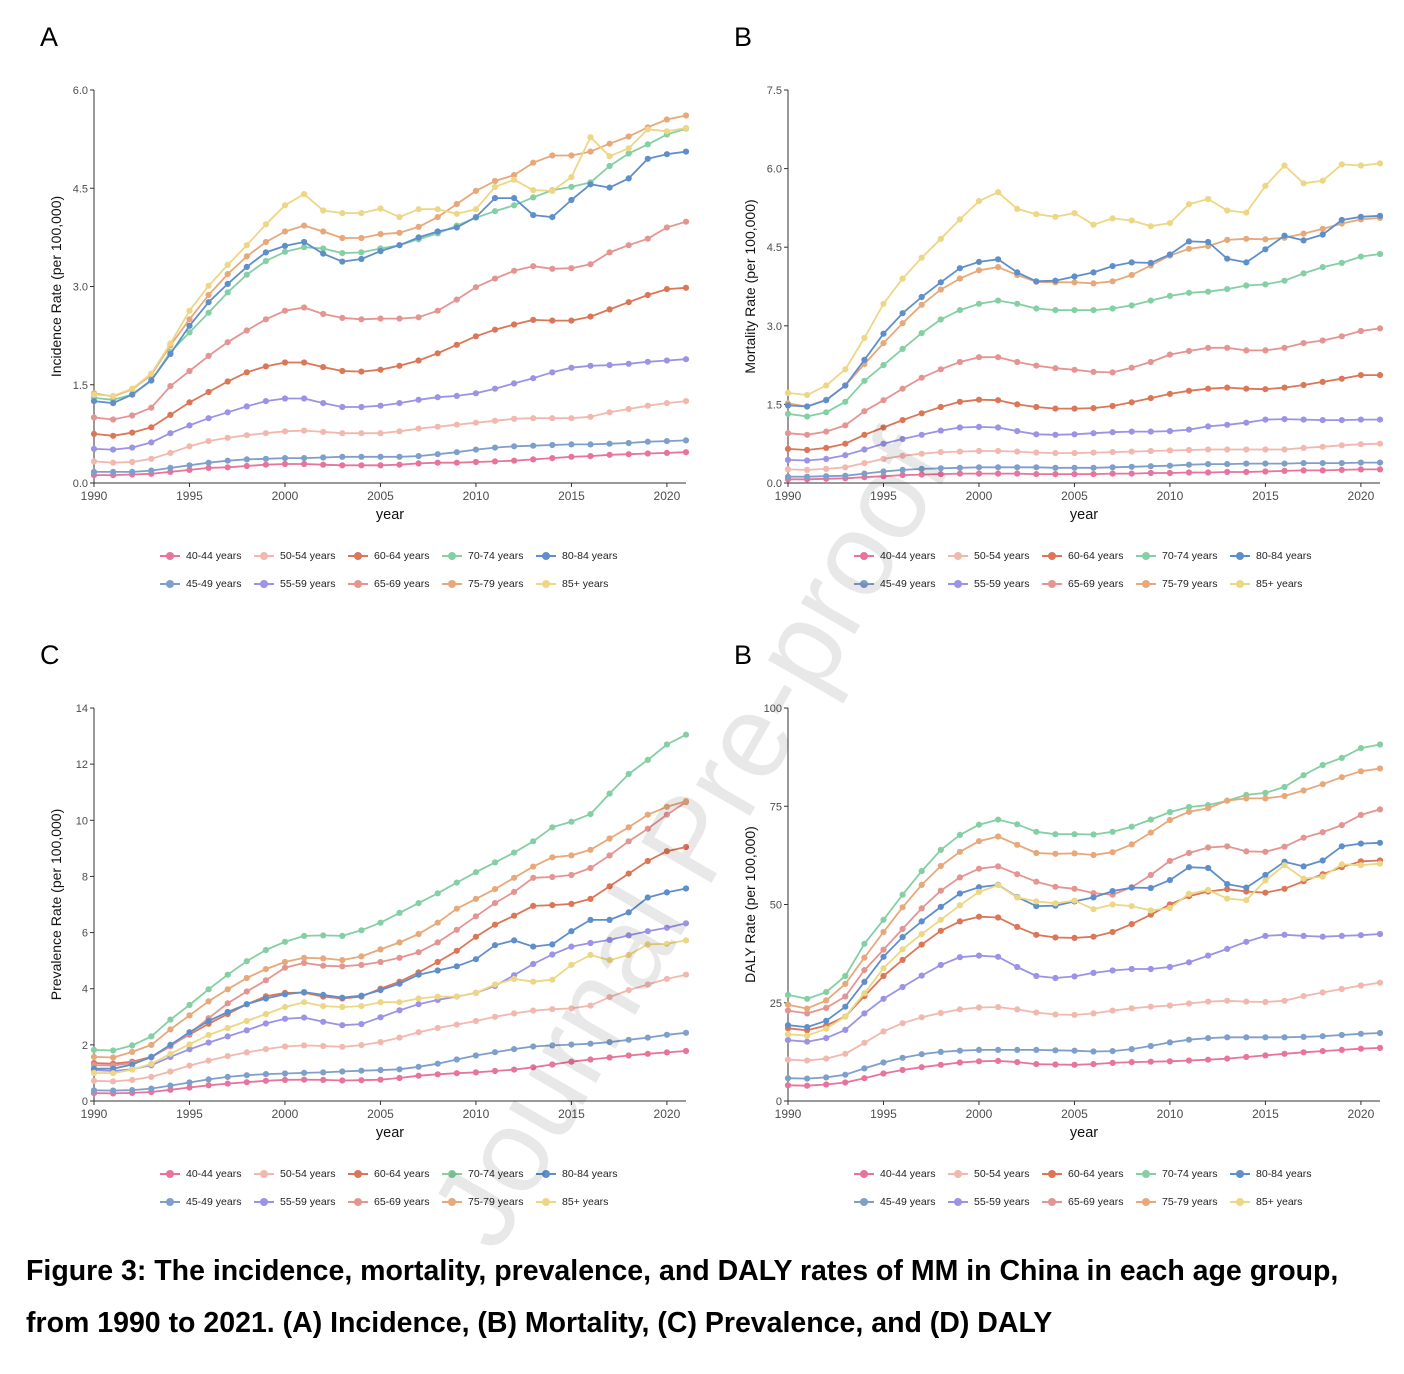 Image resolution: width=1404 pixels, height=1374 pixels. I want to click on legend-label: 40-44 years, so click(214, 1174).